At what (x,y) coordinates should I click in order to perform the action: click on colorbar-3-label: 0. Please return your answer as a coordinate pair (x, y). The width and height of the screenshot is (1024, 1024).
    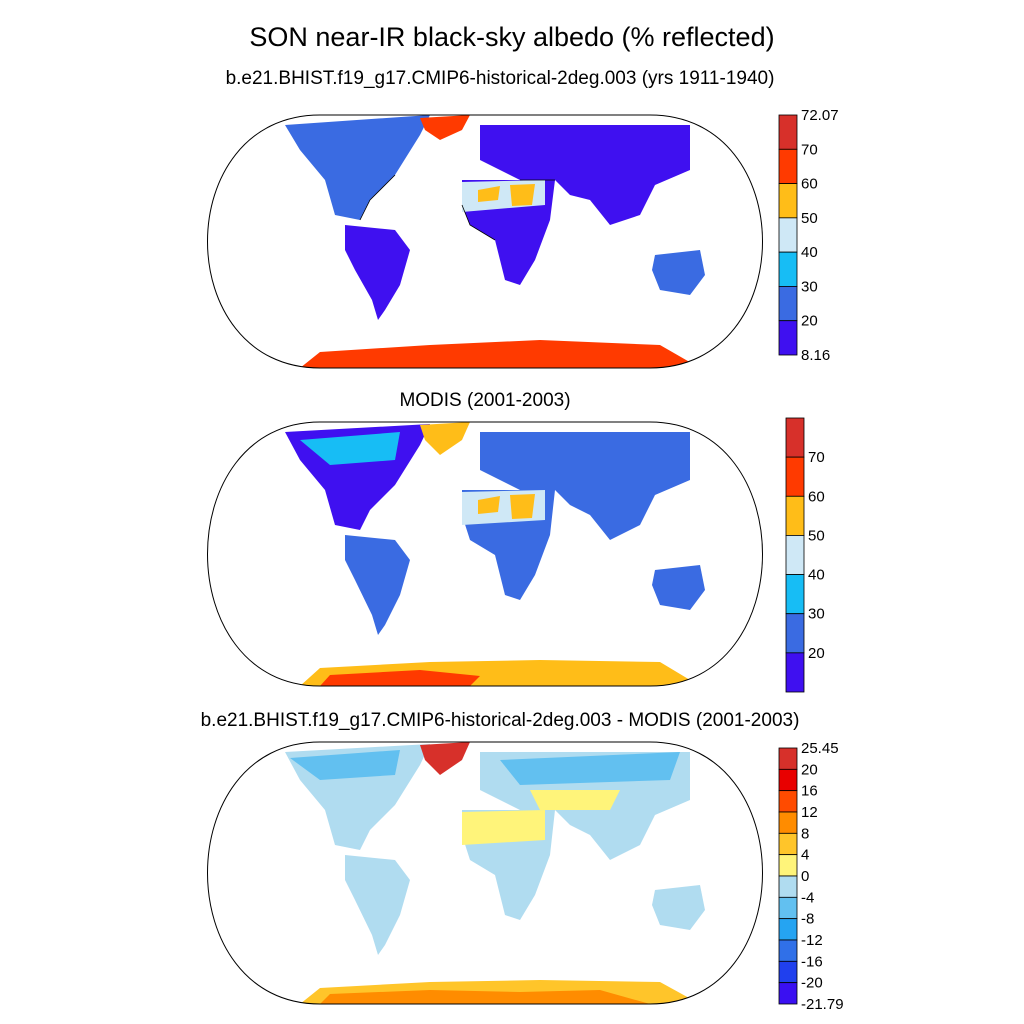
    Looking at the image, I should click on (805, 876).